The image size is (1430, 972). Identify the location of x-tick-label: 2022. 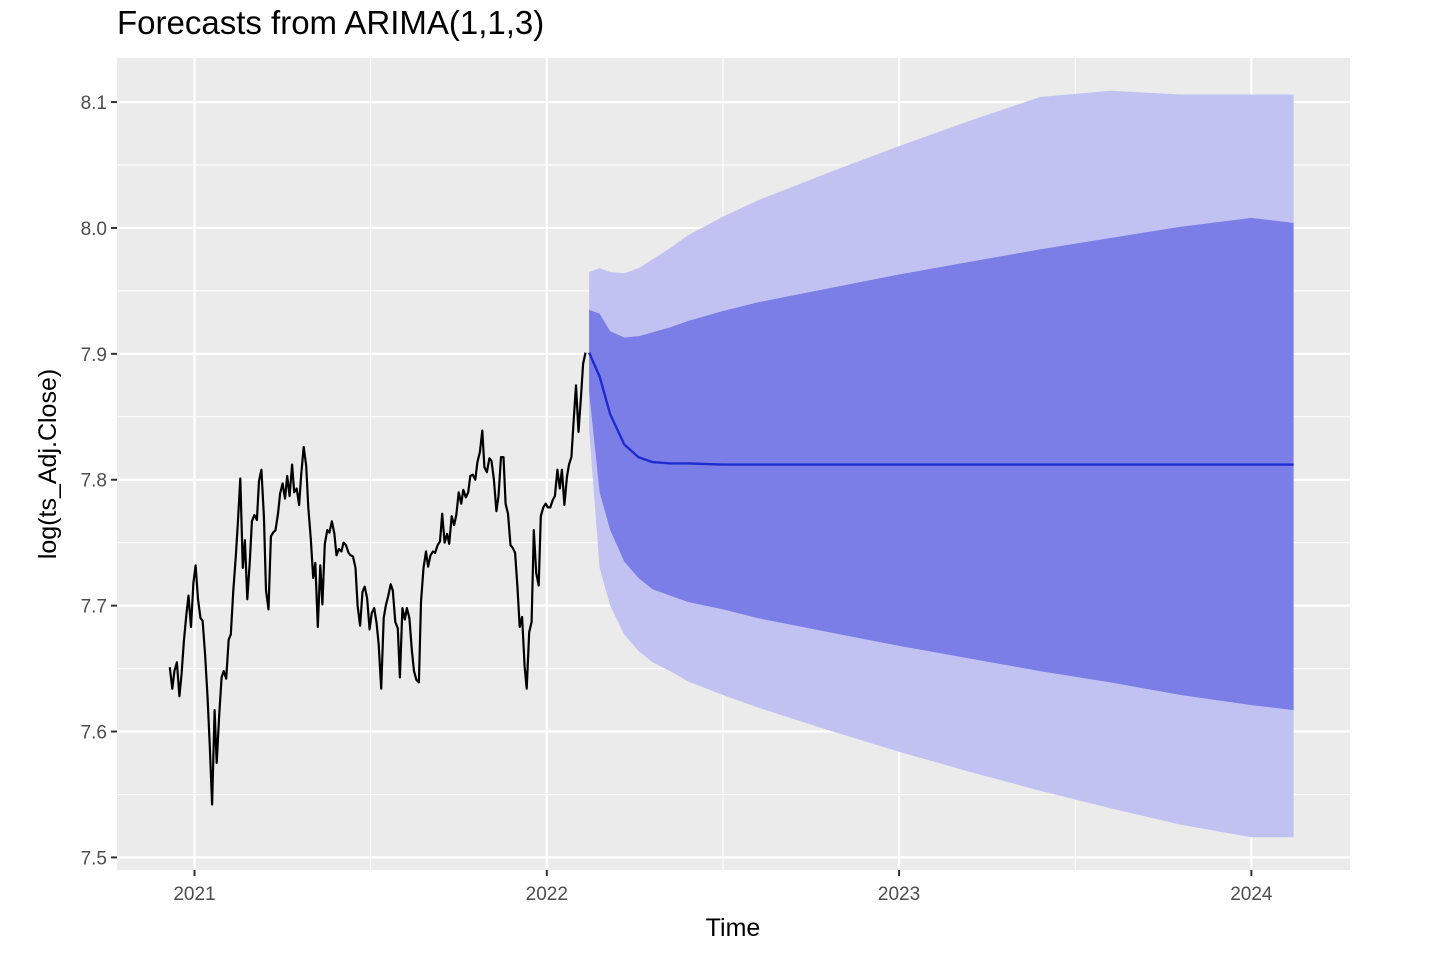
(547, 894).